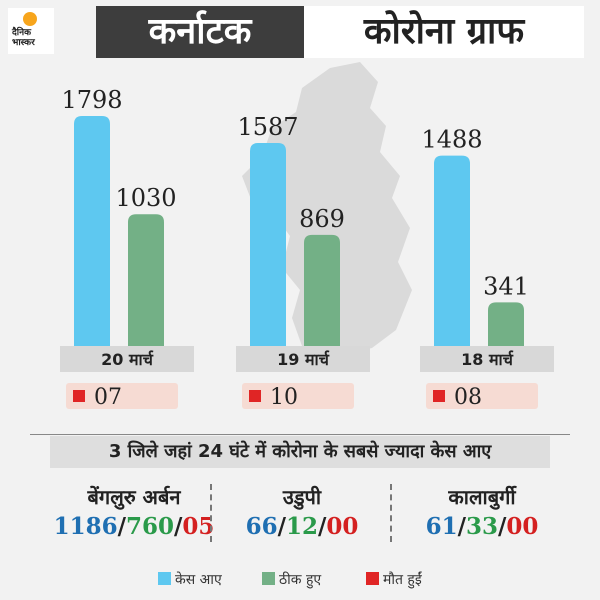  I want to click on data-label: 1488, so click(451, 140).